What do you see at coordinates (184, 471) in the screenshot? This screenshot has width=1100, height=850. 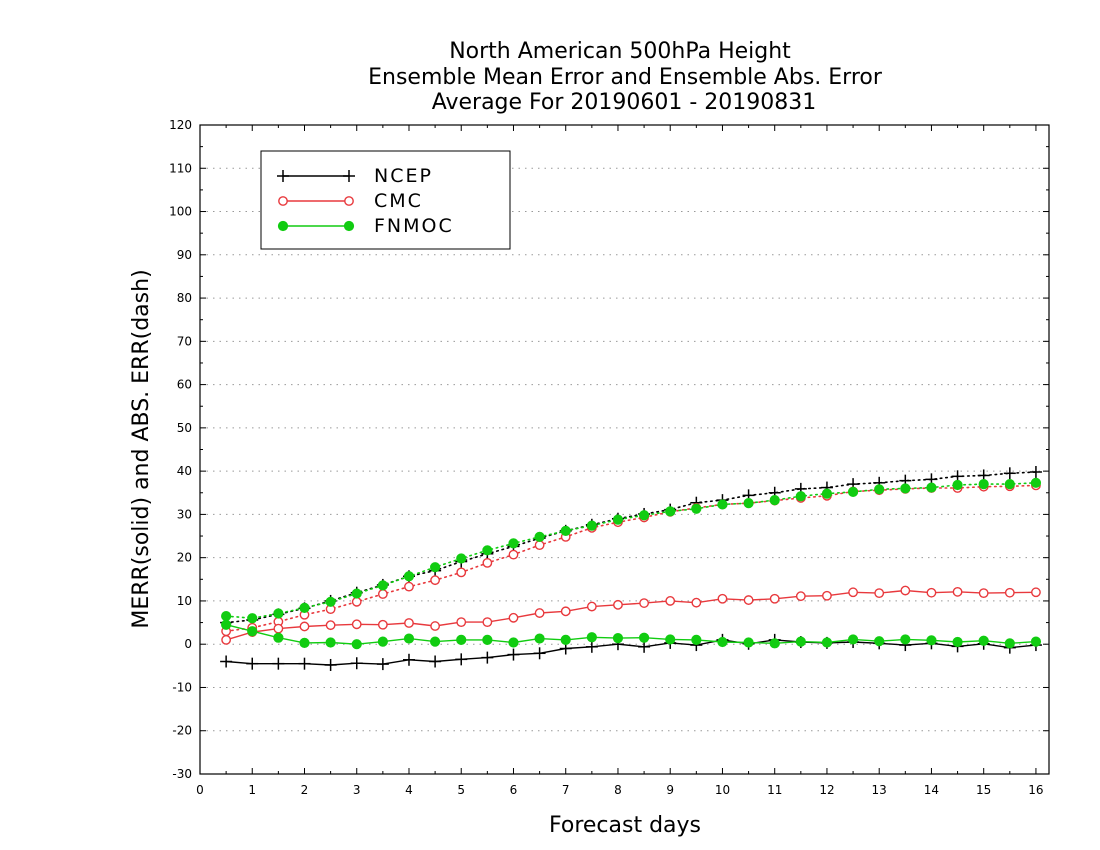 I see `y-tick-label: 40` at bounding box center [184, 471].